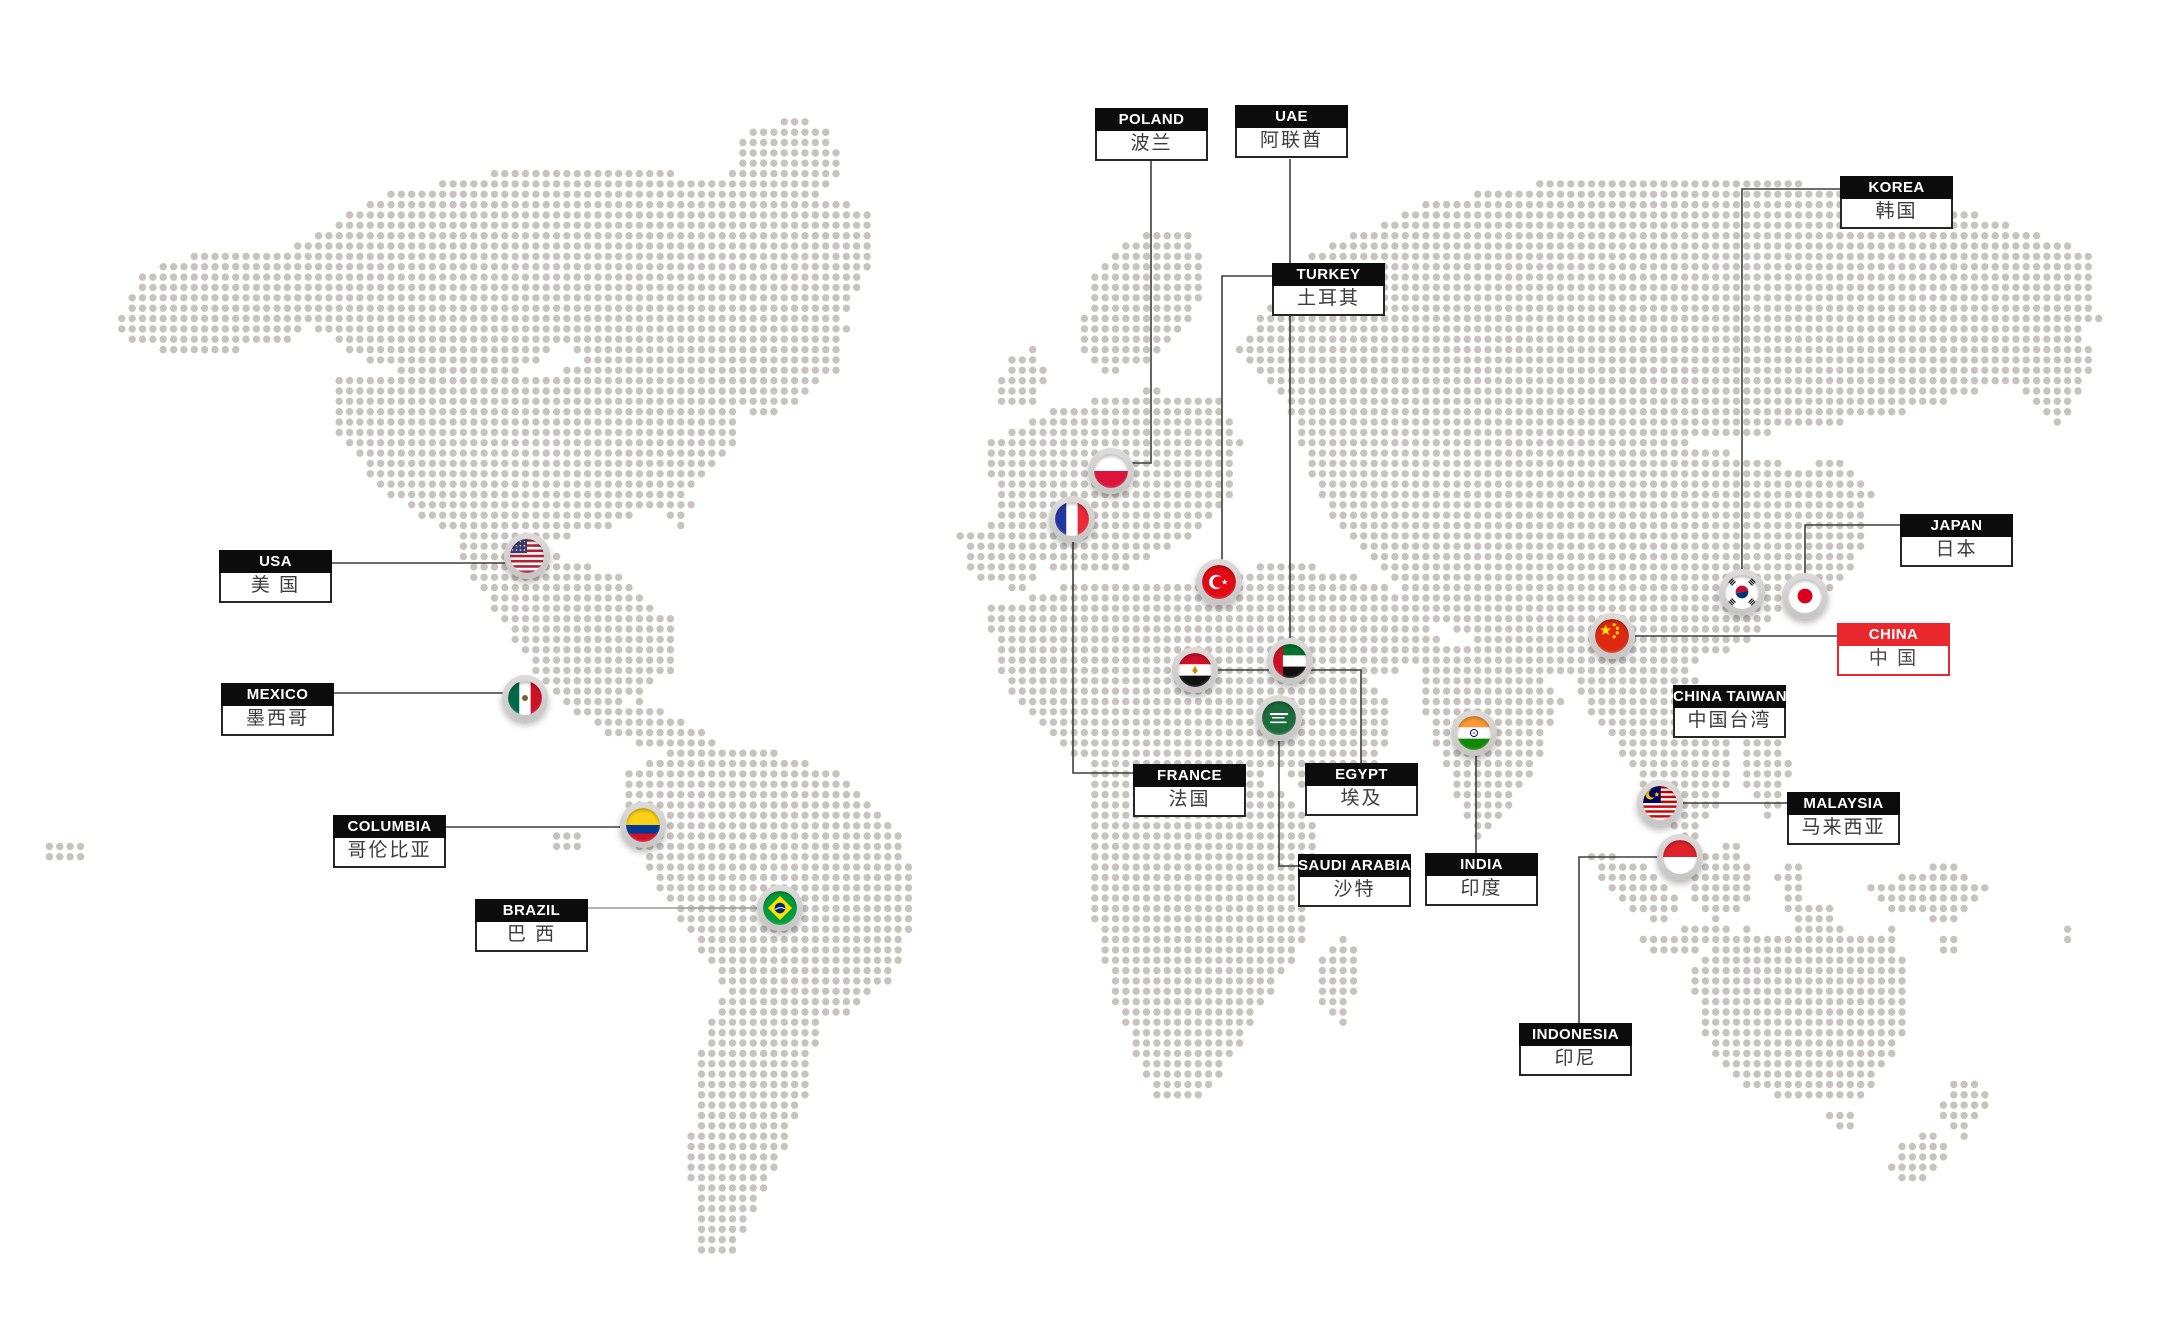 This screenshot has height=1328, width=2157. I want to click on tr-flag-icon, so click(1219, 582).